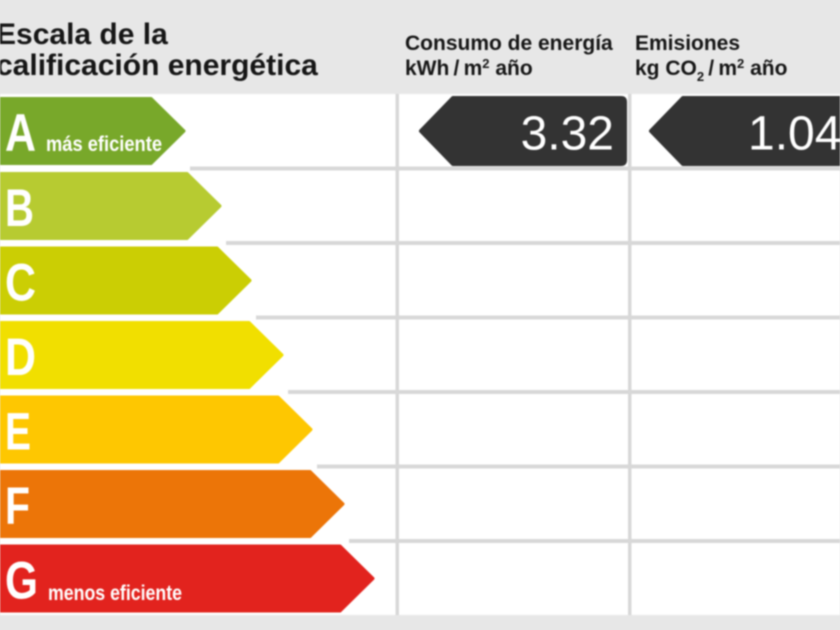 Image resolution: width=840 pixels, height=630 pixels. I want to click on svg-text: calificación energética, so click(159, 65).